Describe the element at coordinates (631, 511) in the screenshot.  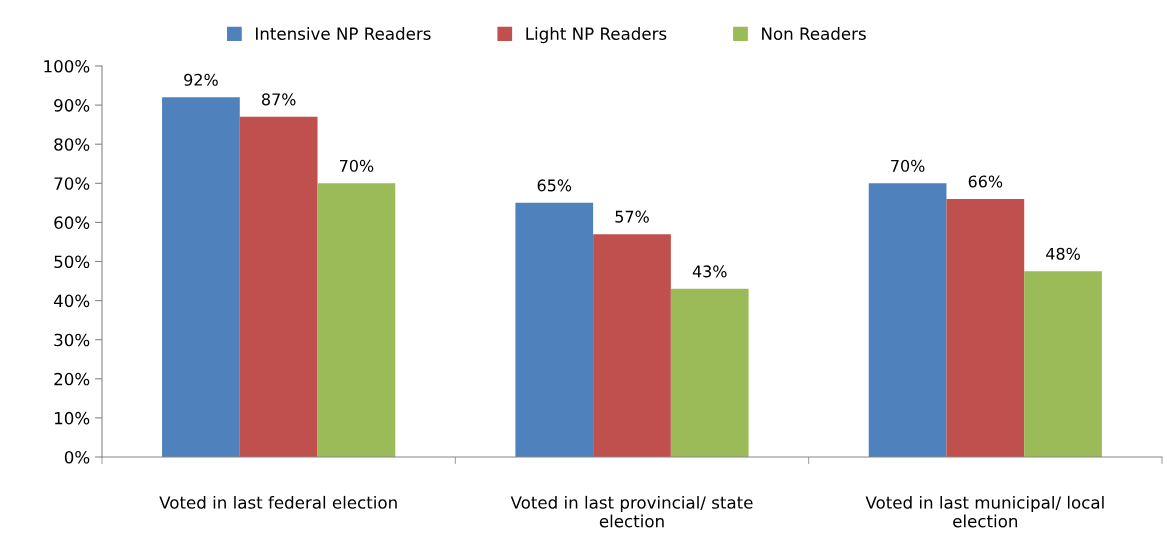
I see `x-tick-label: Voted in last provincial/ state election` at that location.